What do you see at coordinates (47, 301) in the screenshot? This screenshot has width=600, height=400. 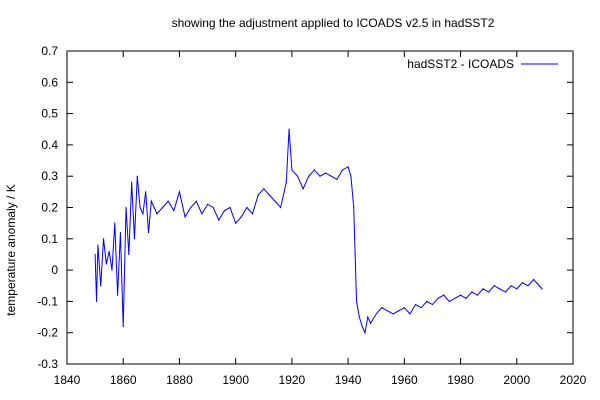 I see `y-tick-label: -0.1` at bounding box center [47, 301].